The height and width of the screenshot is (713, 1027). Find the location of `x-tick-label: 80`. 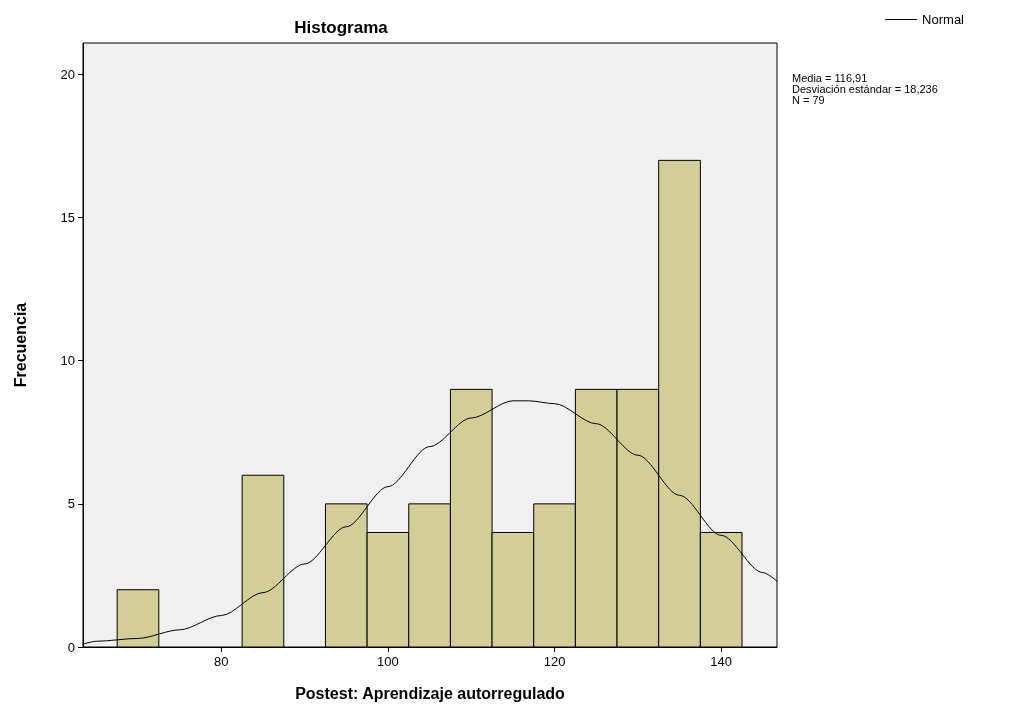

x-tick-label: 80 is located at coordinates (221, 661).